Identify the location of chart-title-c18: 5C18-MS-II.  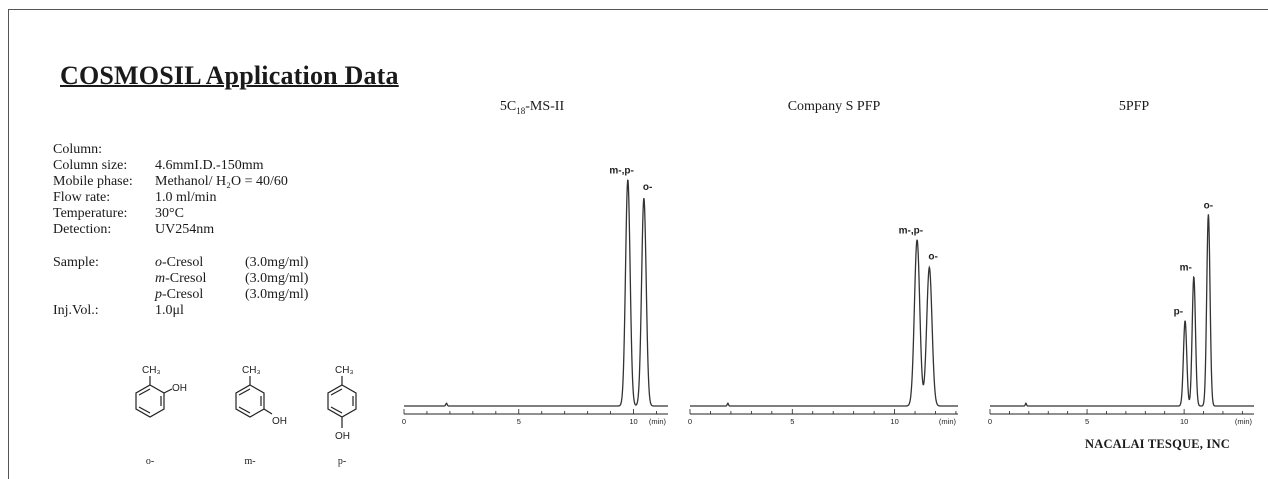
(532, 107).